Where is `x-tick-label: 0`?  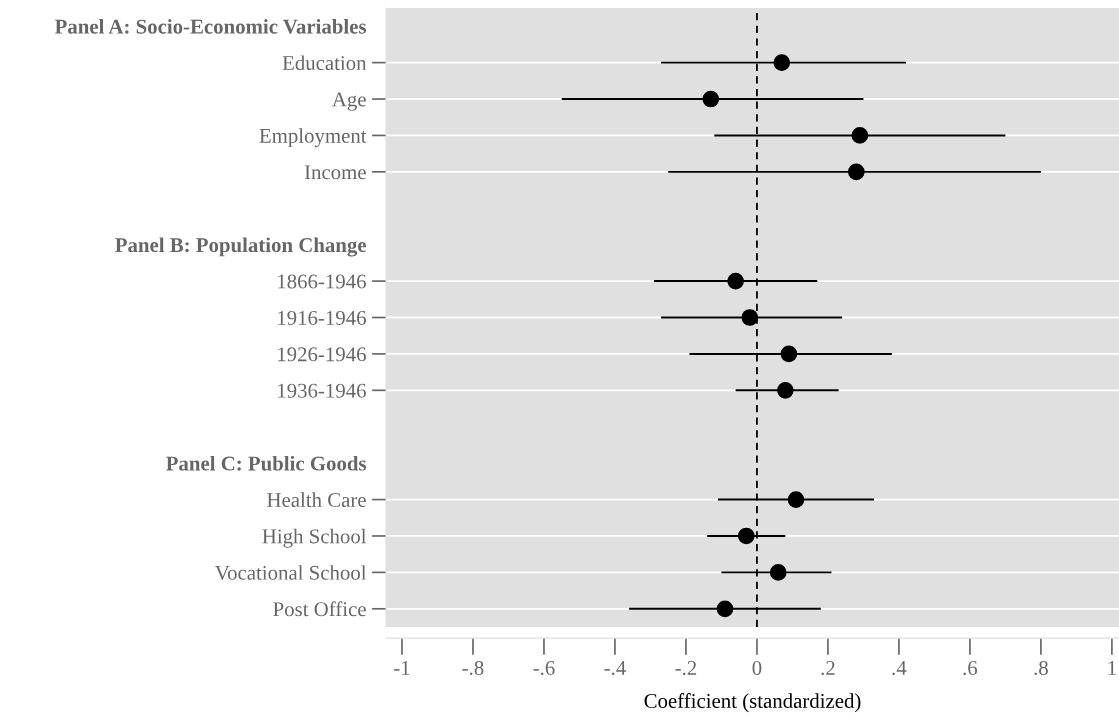 x-tick-label: 0 is located at coordinates (757, 667).